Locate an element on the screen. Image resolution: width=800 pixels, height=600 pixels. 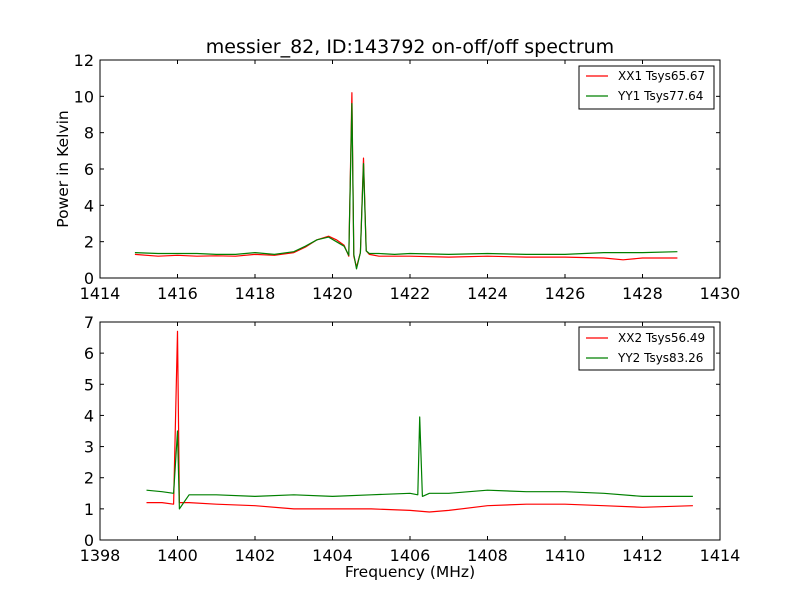
top-x-tick-label: 1430 is located at coordinates (720, 293).